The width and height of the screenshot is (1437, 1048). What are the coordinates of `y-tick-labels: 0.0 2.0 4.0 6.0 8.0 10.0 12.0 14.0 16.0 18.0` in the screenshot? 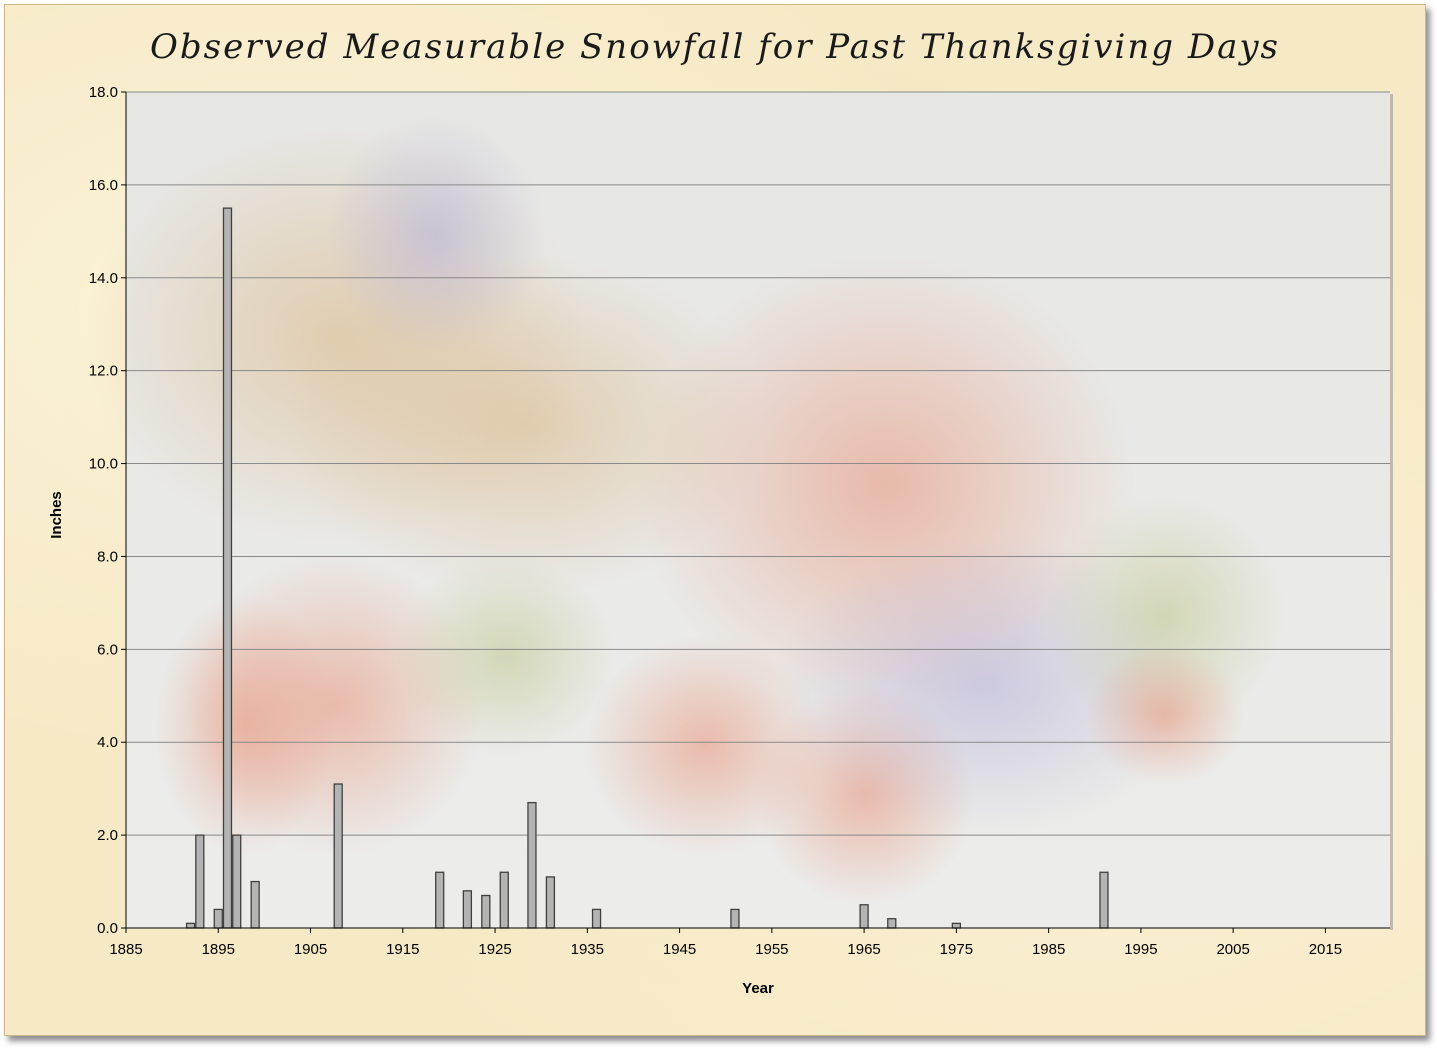 It's located at (107, 510).